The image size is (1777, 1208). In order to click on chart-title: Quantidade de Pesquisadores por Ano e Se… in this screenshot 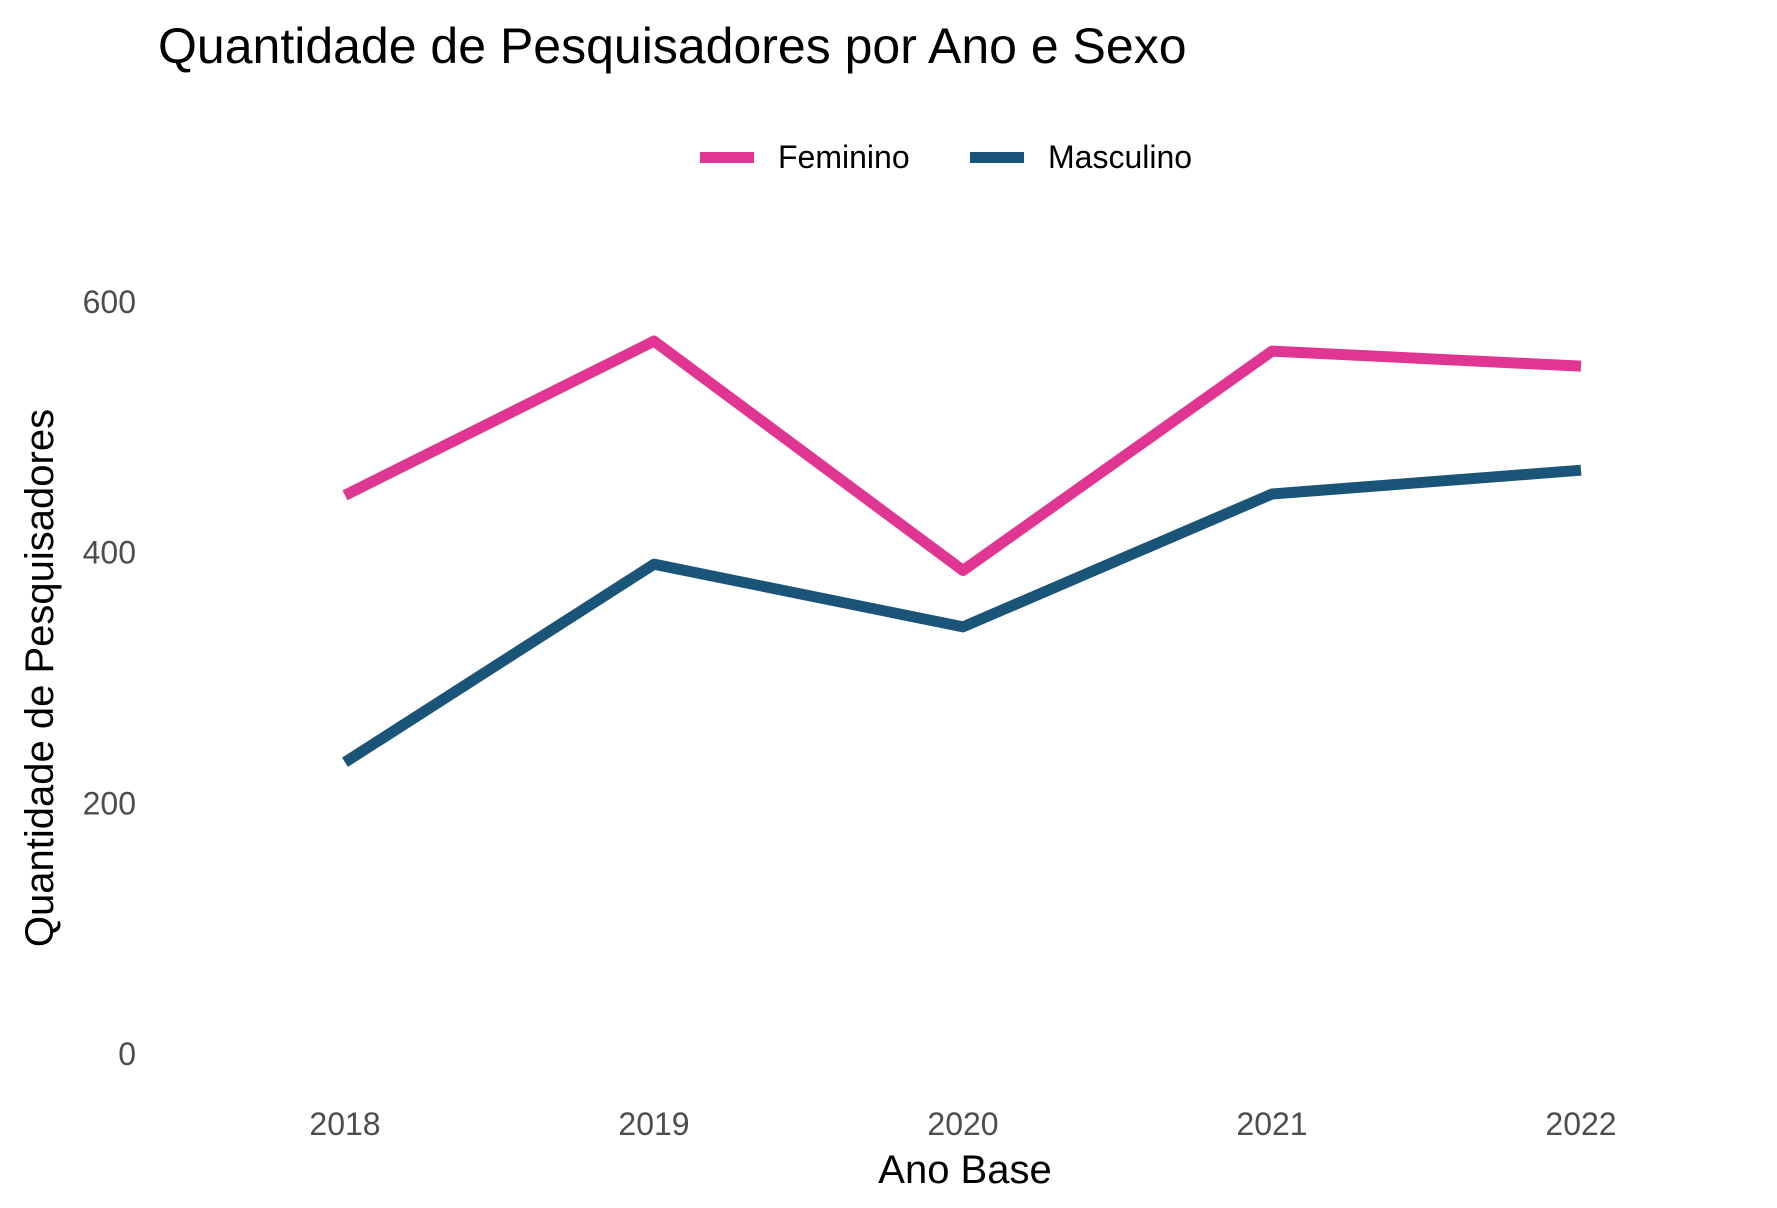, I will do `click(672, 46)`.